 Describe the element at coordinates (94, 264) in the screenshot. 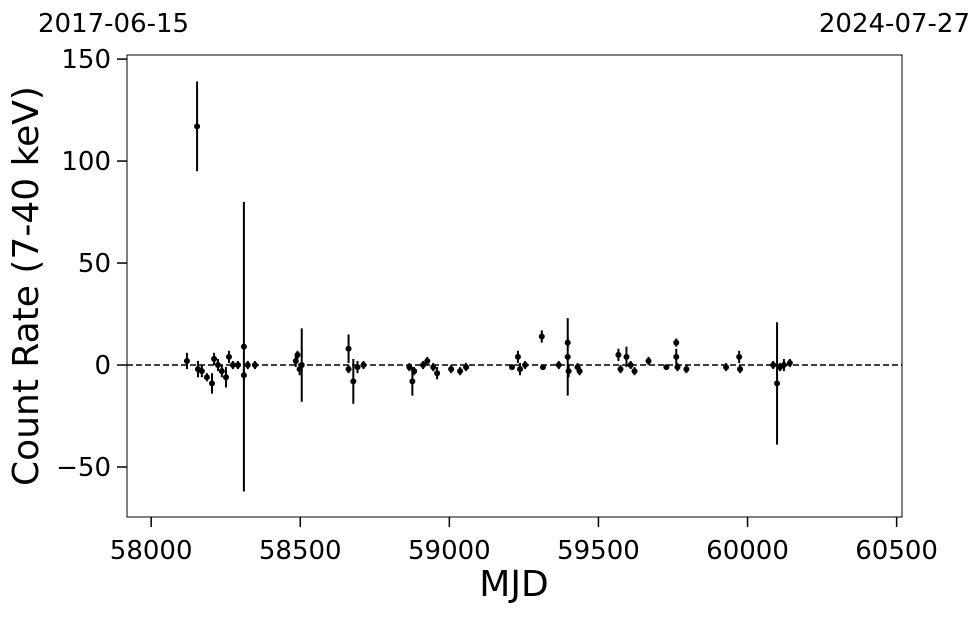

I see `y-tick-label: 50` at that location.